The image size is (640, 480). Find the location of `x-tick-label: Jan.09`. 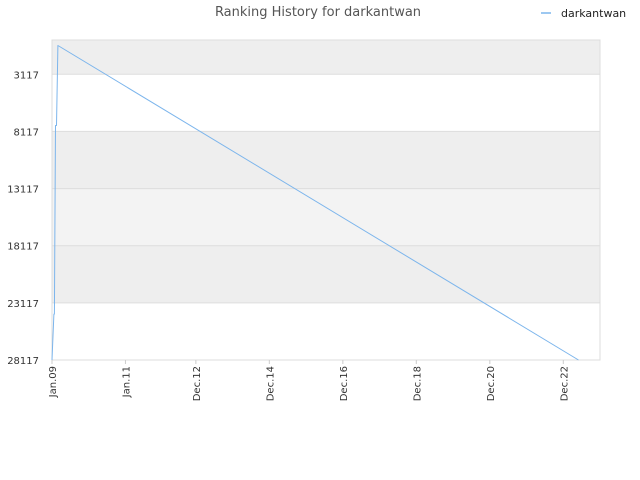

x-tick-label: Jan.09 is located at coordinates (53, 382).